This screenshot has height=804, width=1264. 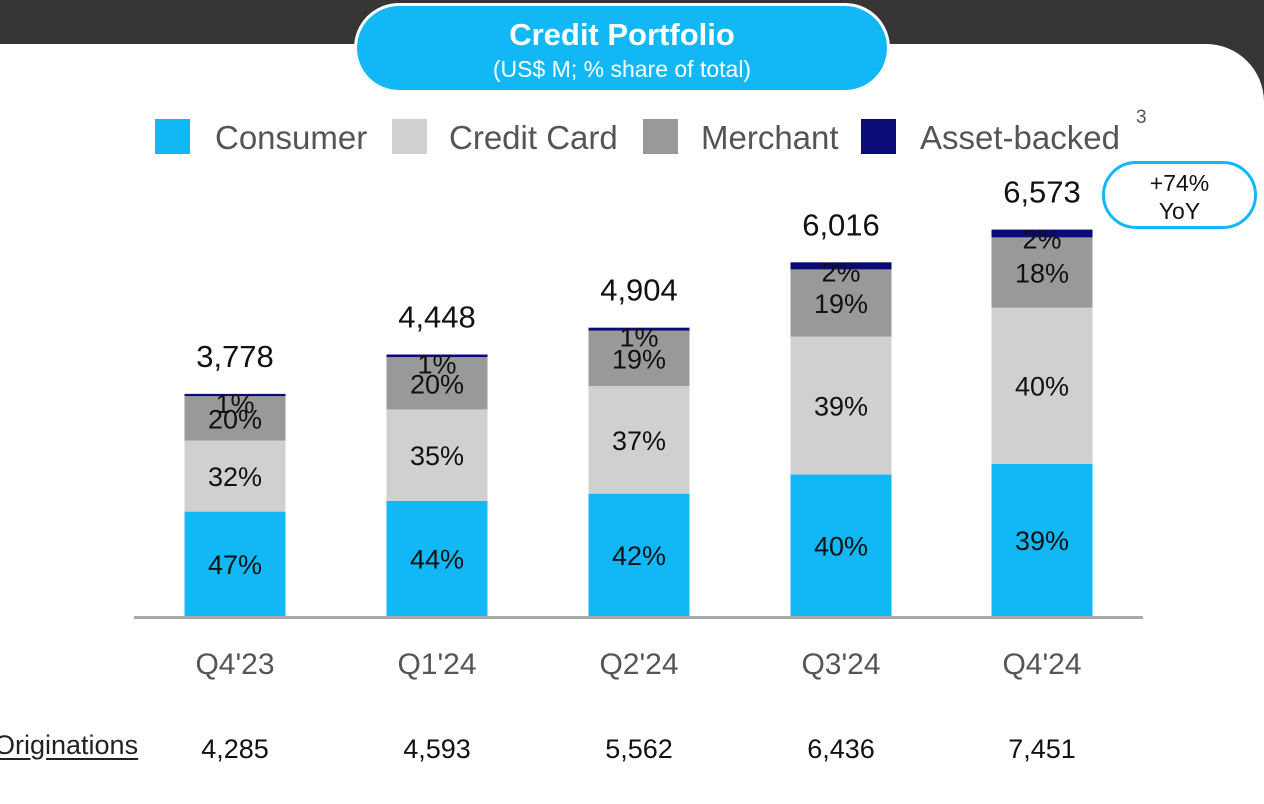 What do you see at coordinates (437, 749) in the screenshot?
I see `originations-value-q1-24: 4,593` at bounding box center [437, 749].